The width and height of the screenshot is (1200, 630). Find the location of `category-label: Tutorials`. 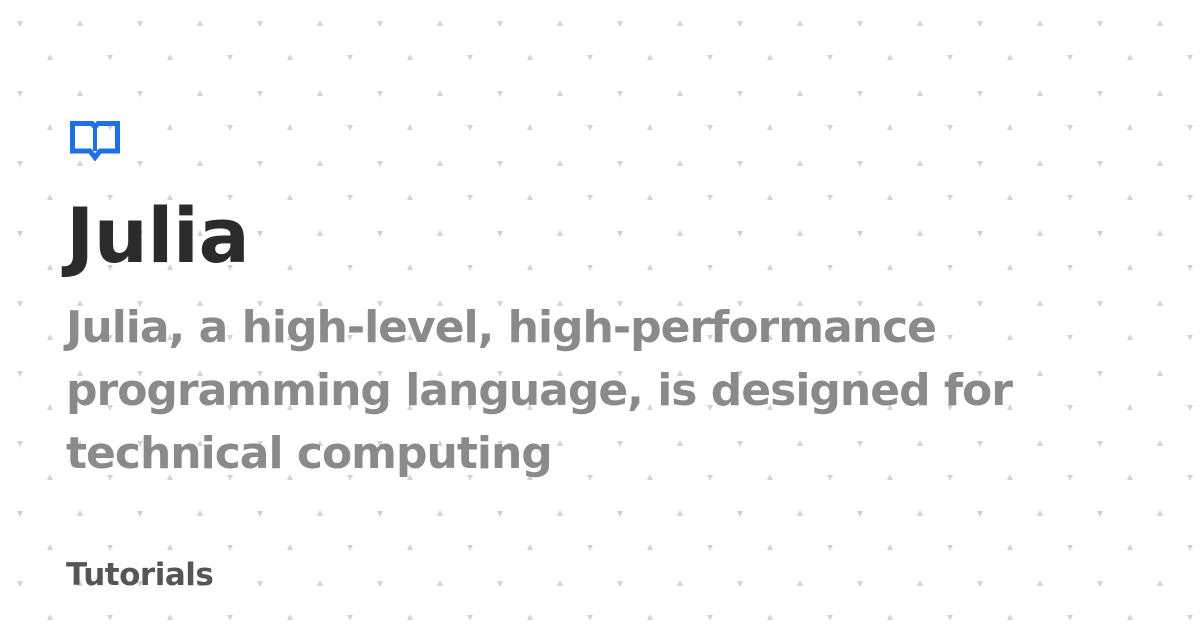

category-label: Tutorials is located at coordinates (140, 575).